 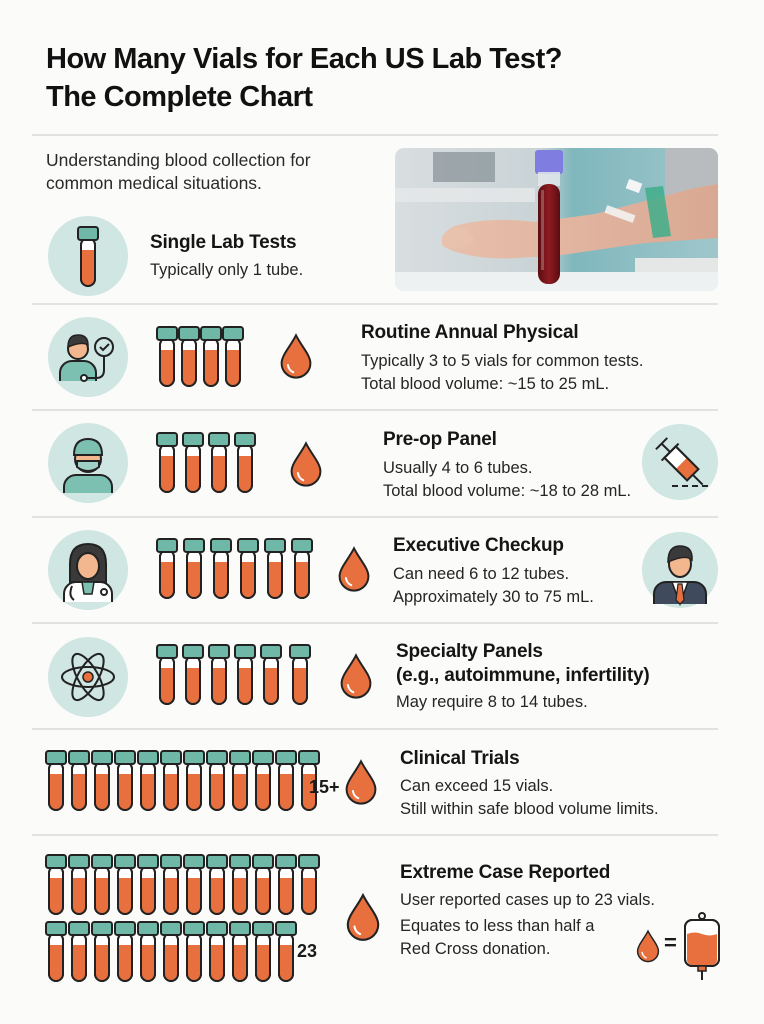 I want to click on businessman-icon, so click(x=680, y=570).